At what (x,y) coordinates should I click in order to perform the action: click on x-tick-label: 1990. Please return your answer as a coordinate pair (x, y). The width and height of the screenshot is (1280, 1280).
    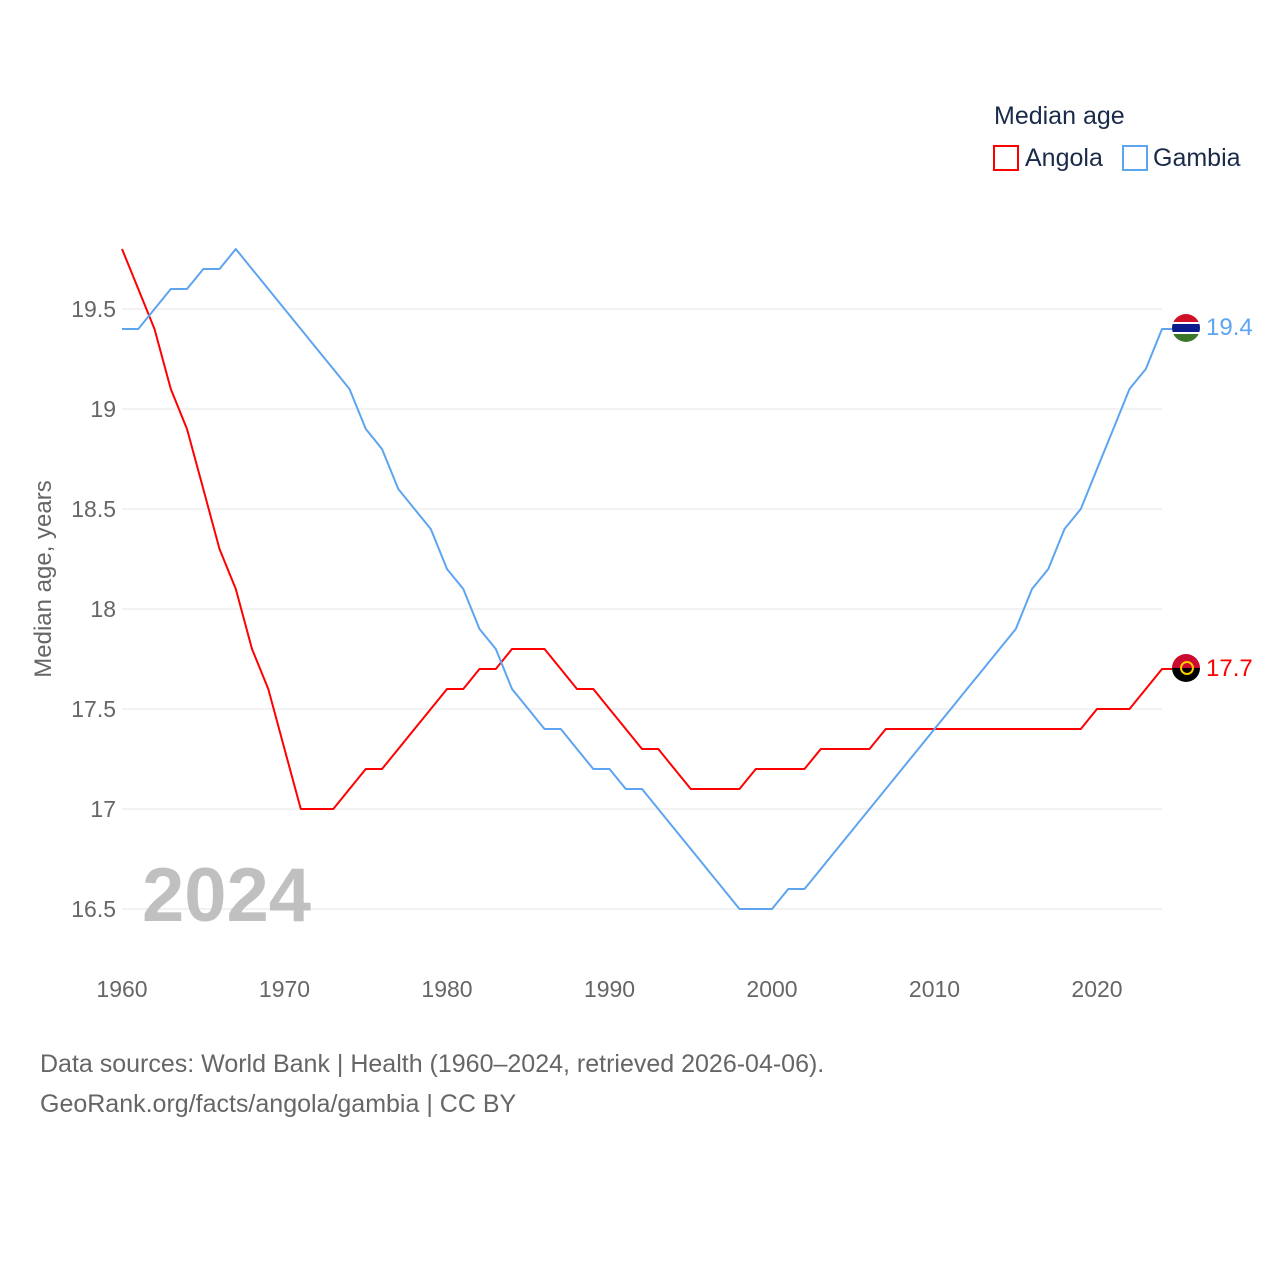
    Looking at the image, I should click on (609, 989).